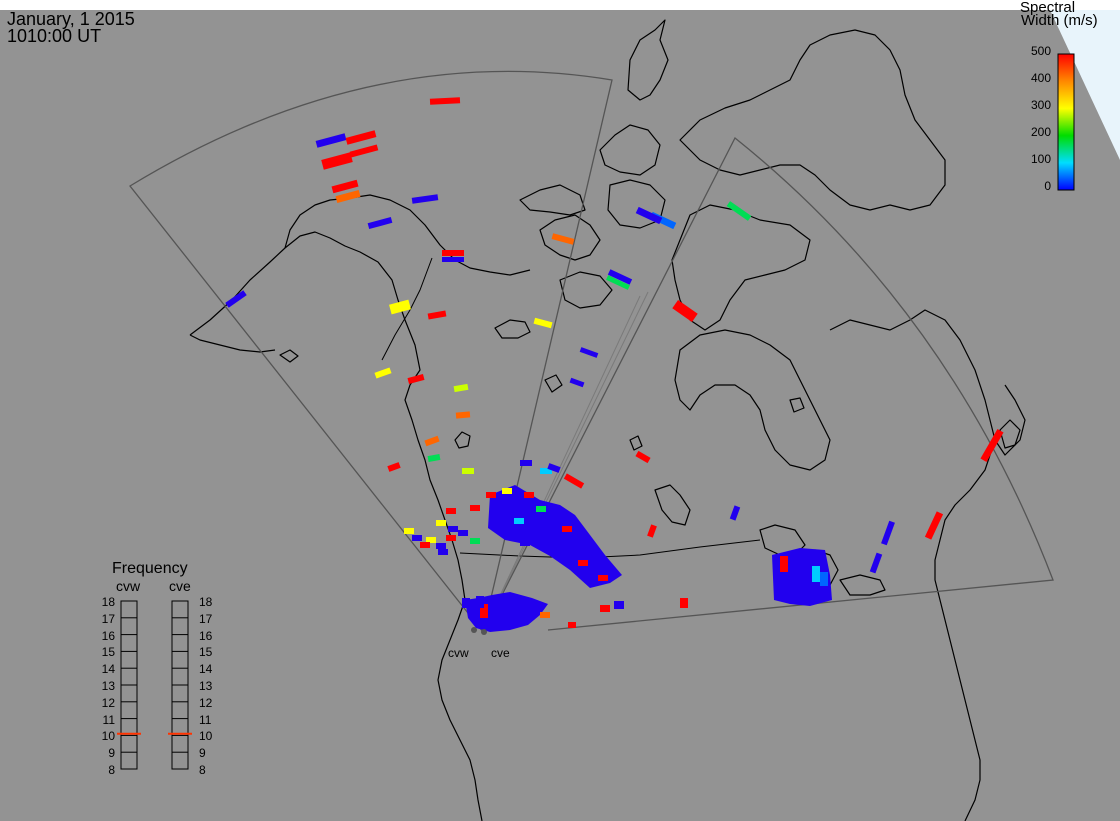  Describe the element at coordinates (54, 36) in the screenshot. I see `time-label: 1010:00 UT` at that location.